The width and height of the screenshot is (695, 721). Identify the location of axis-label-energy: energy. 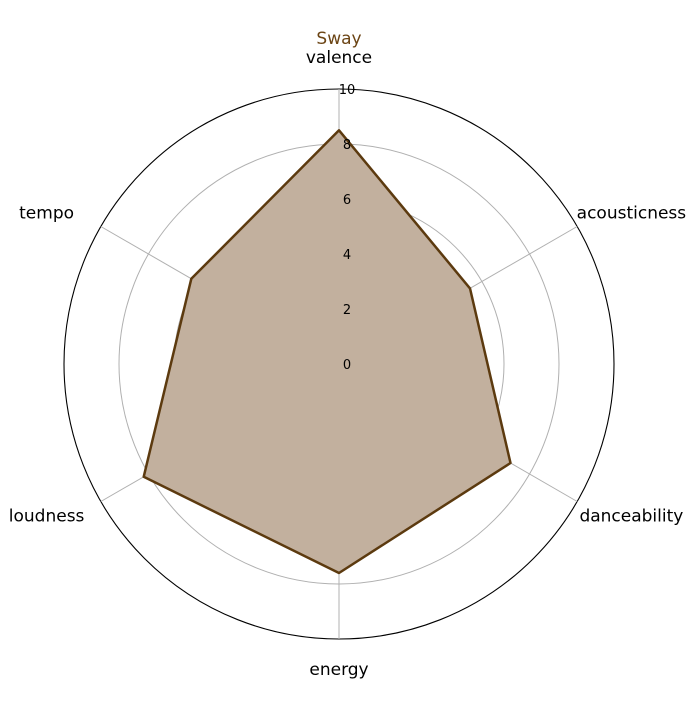
(338, 670).